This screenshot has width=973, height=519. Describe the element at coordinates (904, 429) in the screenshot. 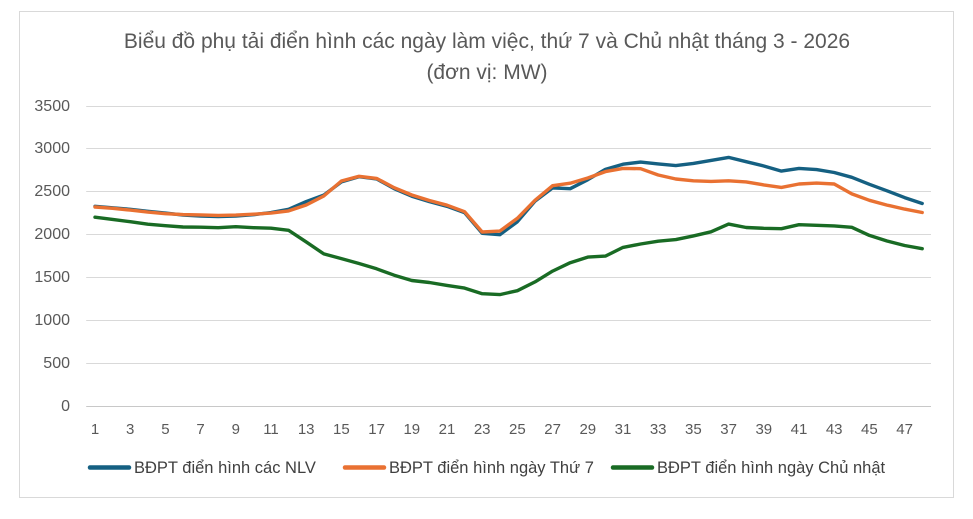

I see `svg-text: 47` at that location.